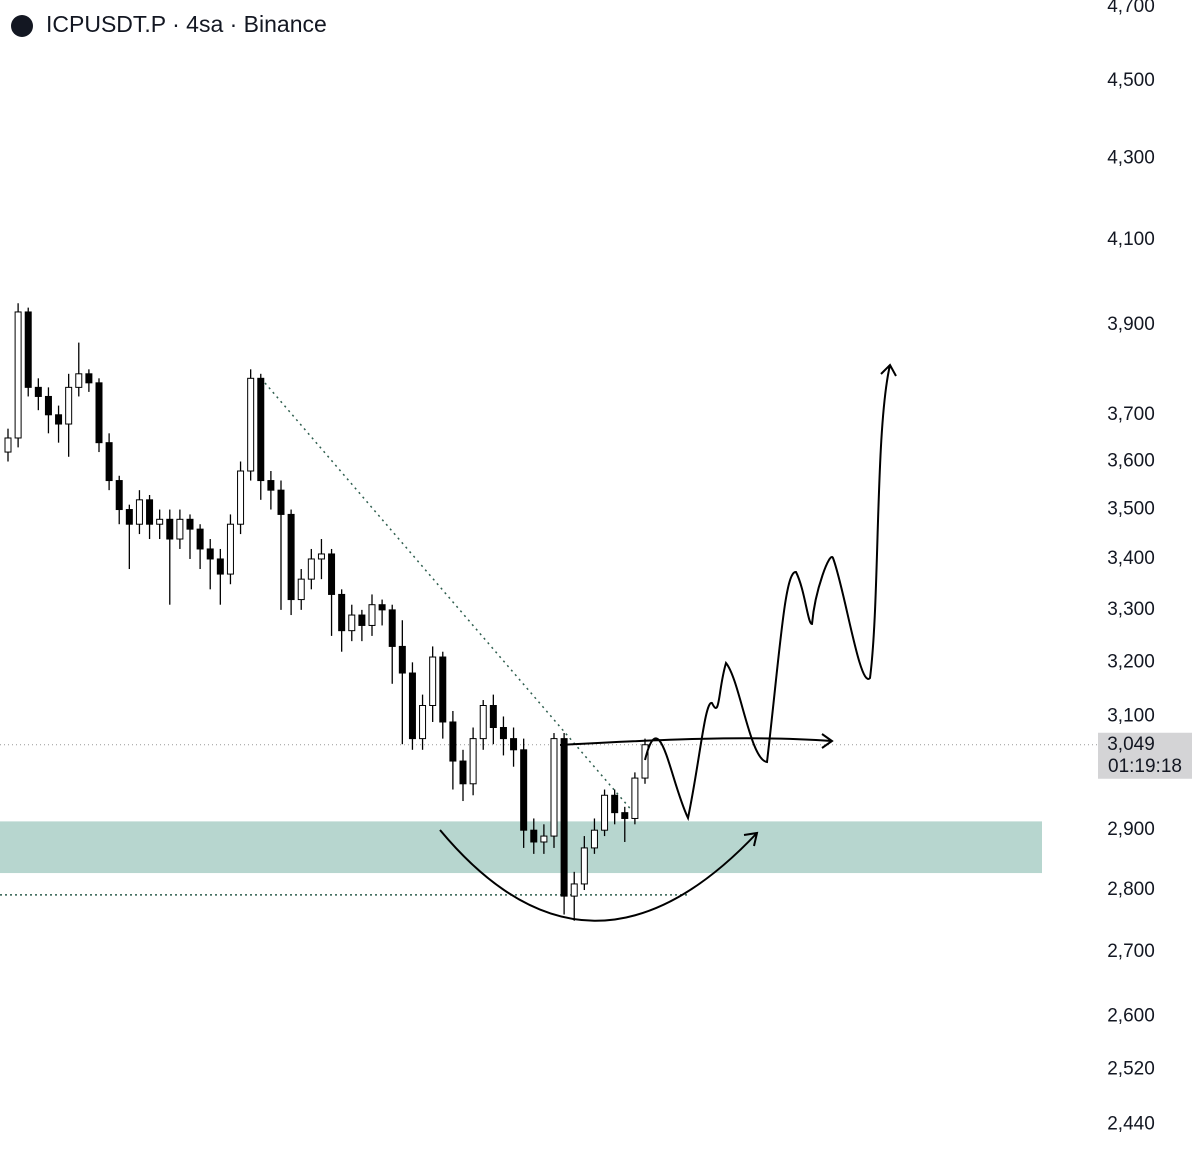 This screenshot has height=1170, width=1200. I want to click on y-tick-label: 4,100, so click(1131, 239).